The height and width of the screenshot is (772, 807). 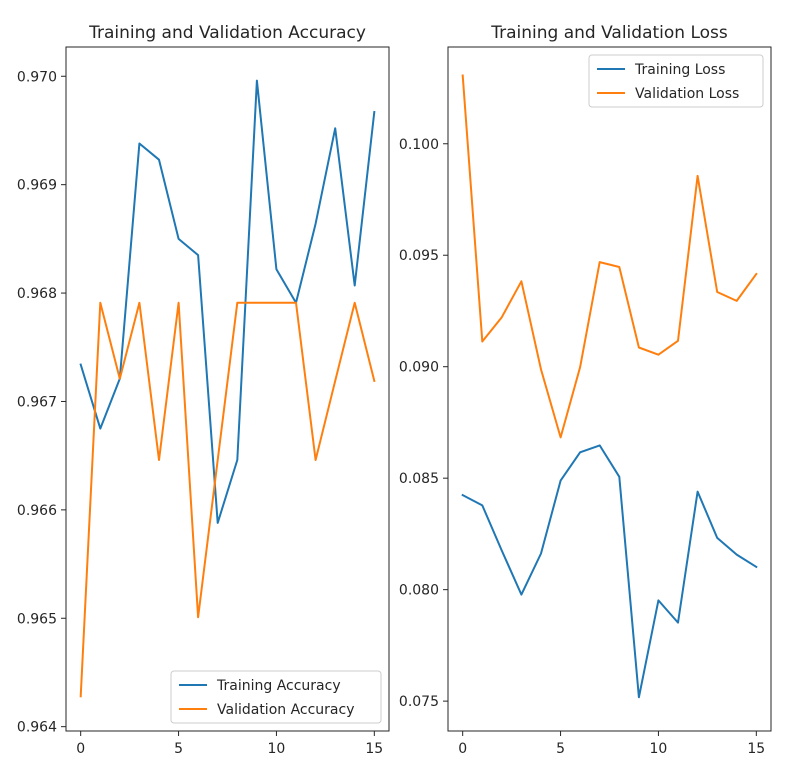 What do you see at coordinates (374, 749) in the screenshot?
I see `accuracy-xtick-label-15: 15` at bounding box center [374, 749].